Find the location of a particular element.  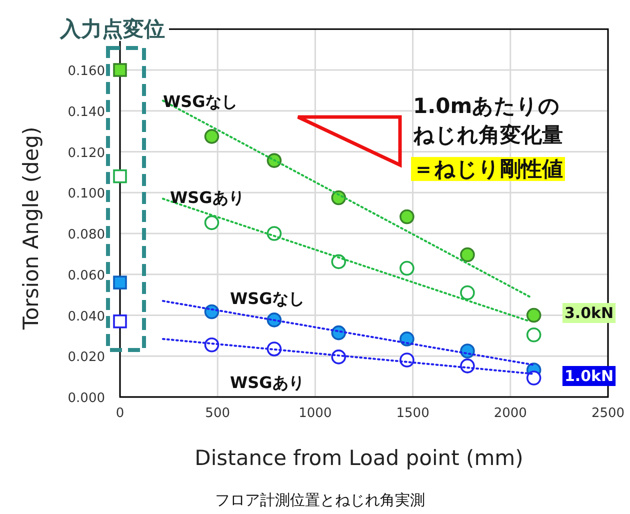

y-tick-label: 0.000 is located at coordinates (86, 398).